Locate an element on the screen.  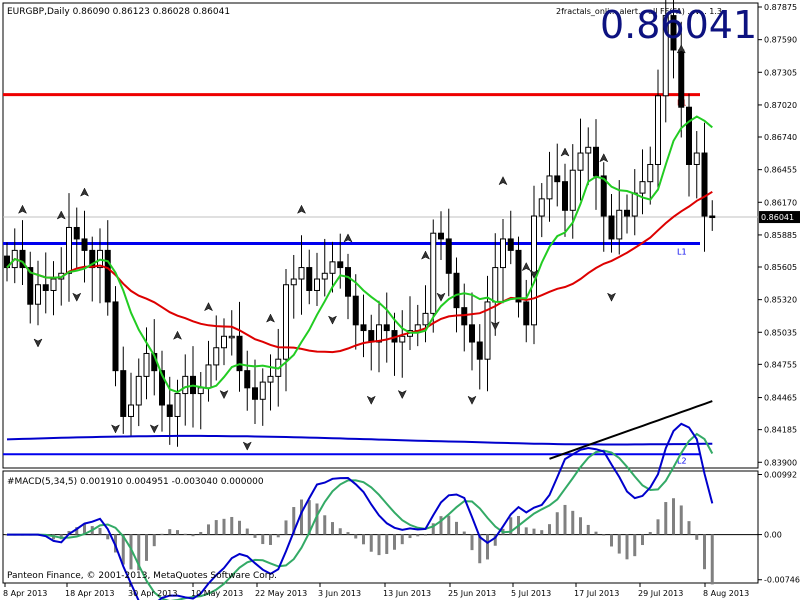
x-tick-label: 18 Apr 2013 is located at coordinates (89, 593).